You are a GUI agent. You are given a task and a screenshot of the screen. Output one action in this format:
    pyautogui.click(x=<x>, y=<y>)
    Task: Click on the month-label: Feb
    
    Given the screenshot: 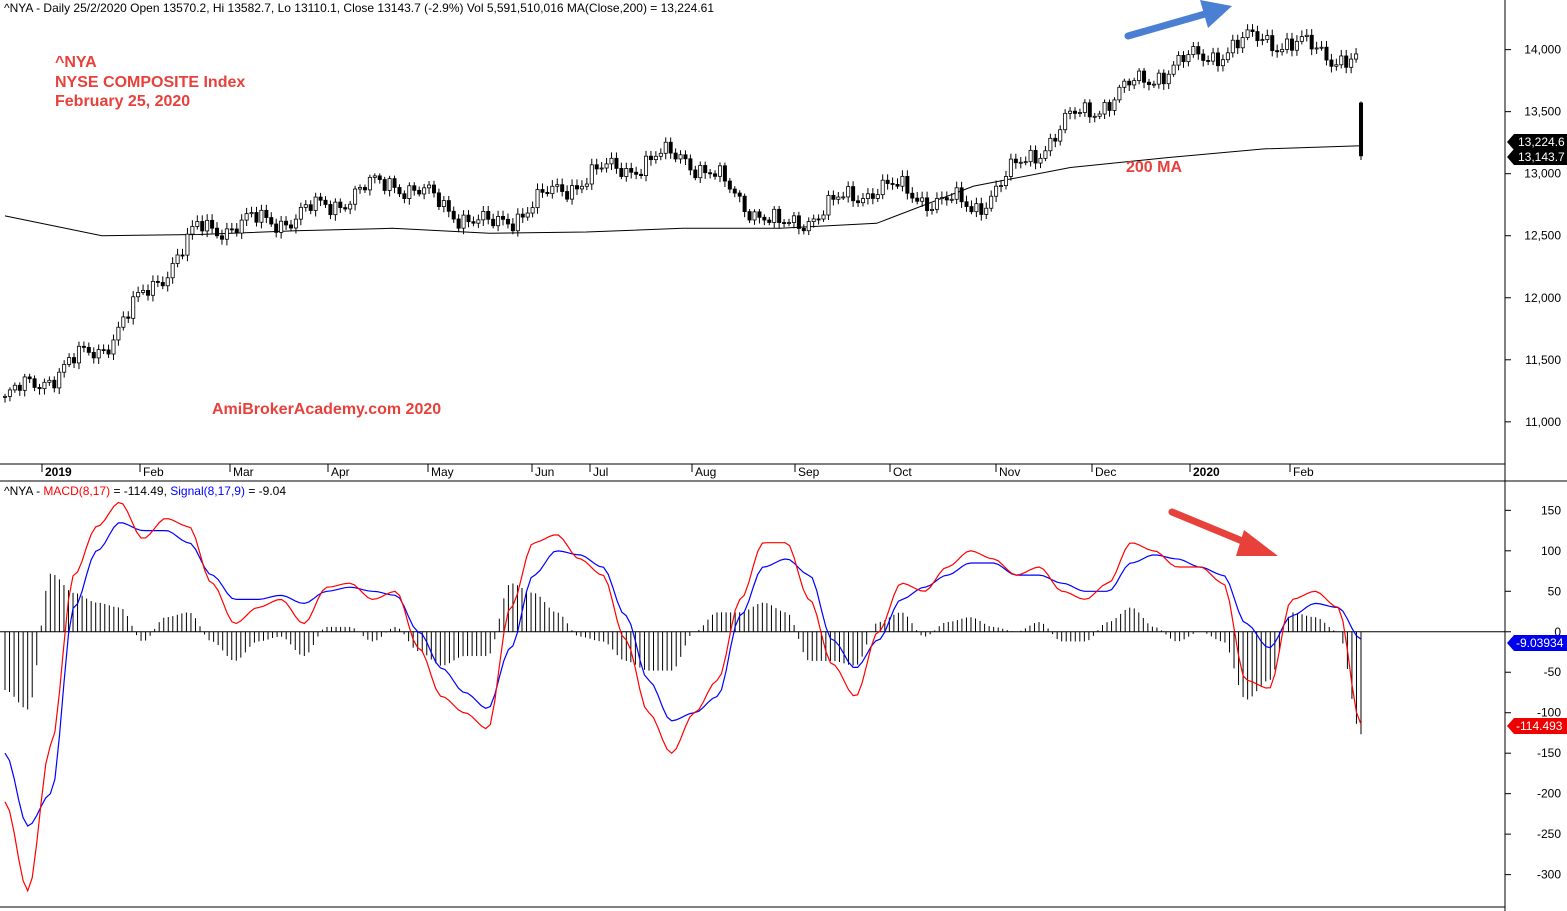 What is the action you would take?
    pyautogui.click(x=153, y=472)
    